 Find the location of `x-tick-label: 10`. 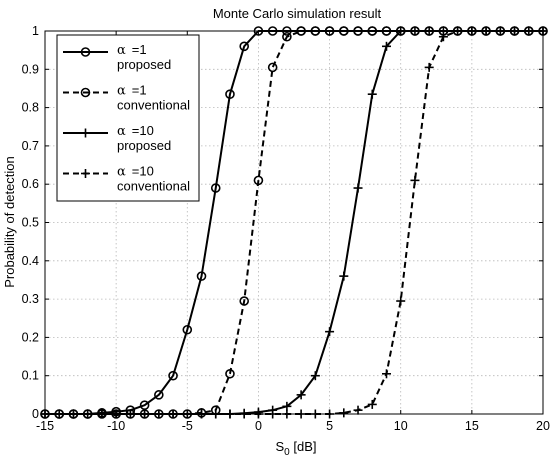

x-tick-label: 10 is located at coordinates (401, 426).